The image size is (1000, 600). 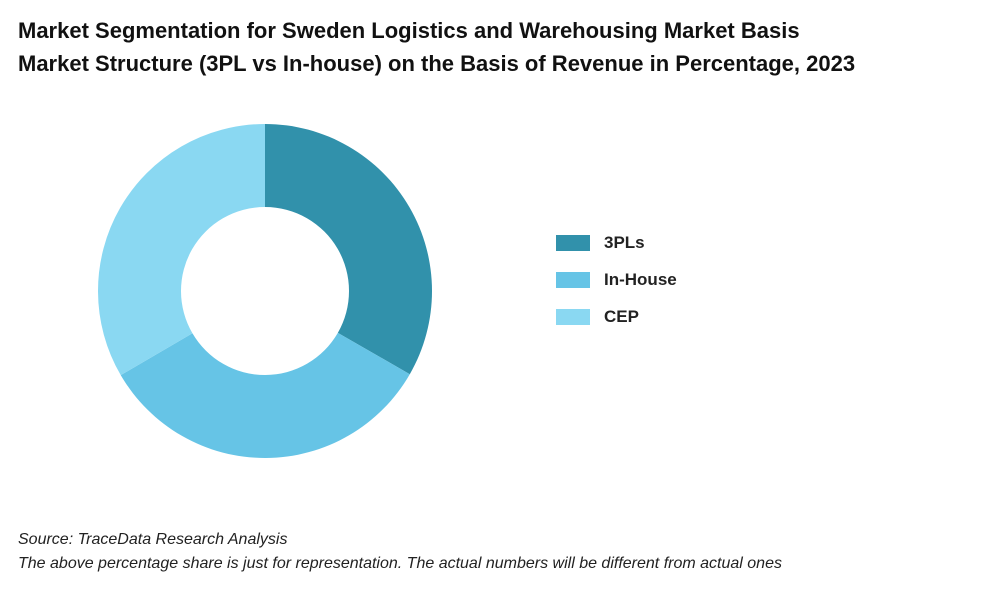 What do you see at coordinates (624, 242) in the screenshot?
I see `legend-label-3pls: 3PLs` at bounding box center [624, 242].